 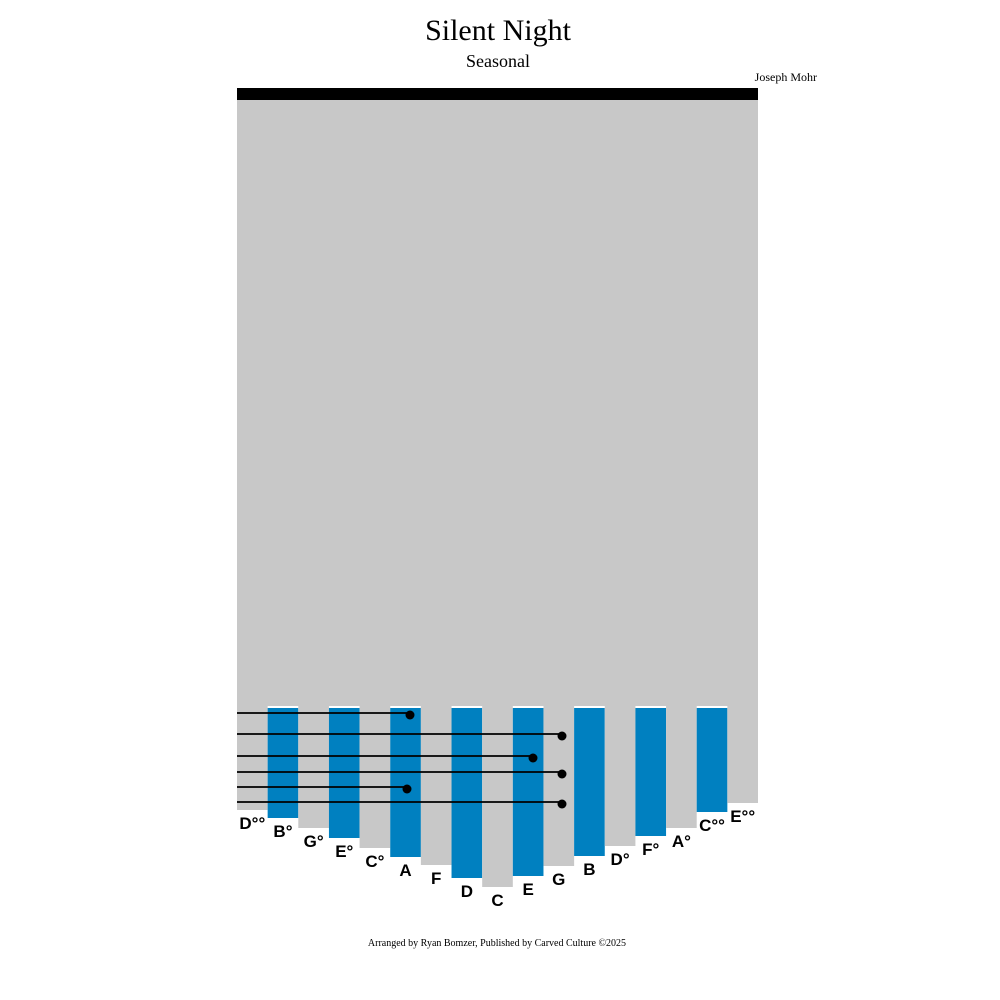 What do you see at coordinates (712, 825) in the screenshot?
I see `key-label: C°°` at bounding box center [712, 825].